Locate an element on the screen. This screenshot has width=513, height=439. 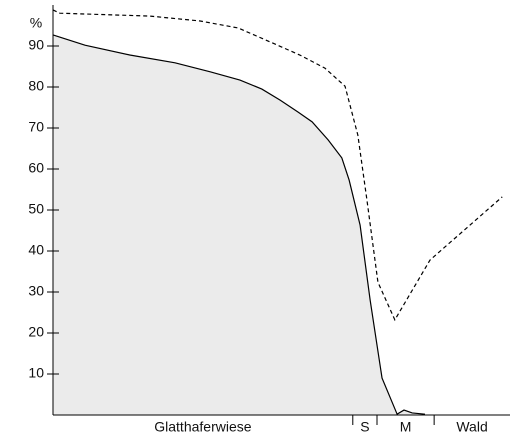
y-tick-label: 90 is located at coordinates (36, 45).